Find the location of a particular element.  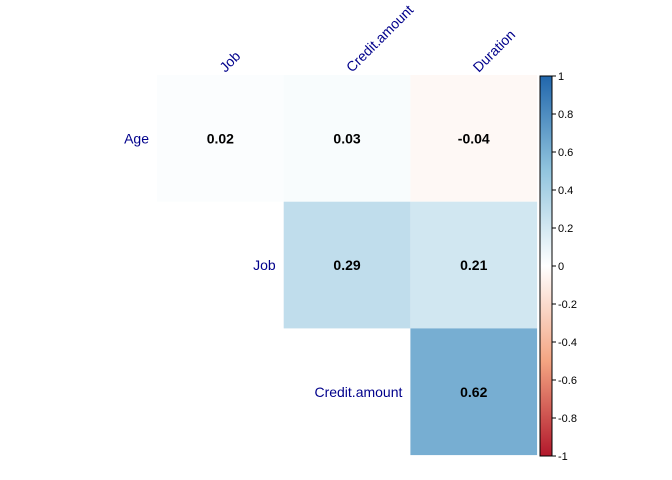

colorbar-ticks: 1 0.8 0.6 0.4 0.2 0 -0.2 -0.4 -0.6 -0.8 -1 is located at coordinates (564, 267).